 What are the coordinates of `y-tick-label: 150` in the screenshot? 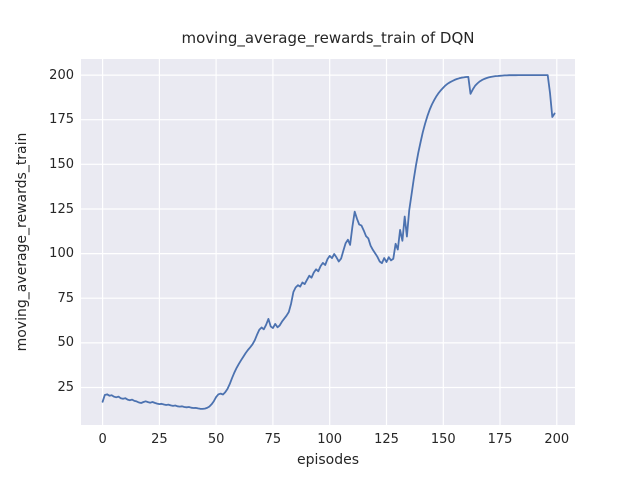 It's located at (61, 164).